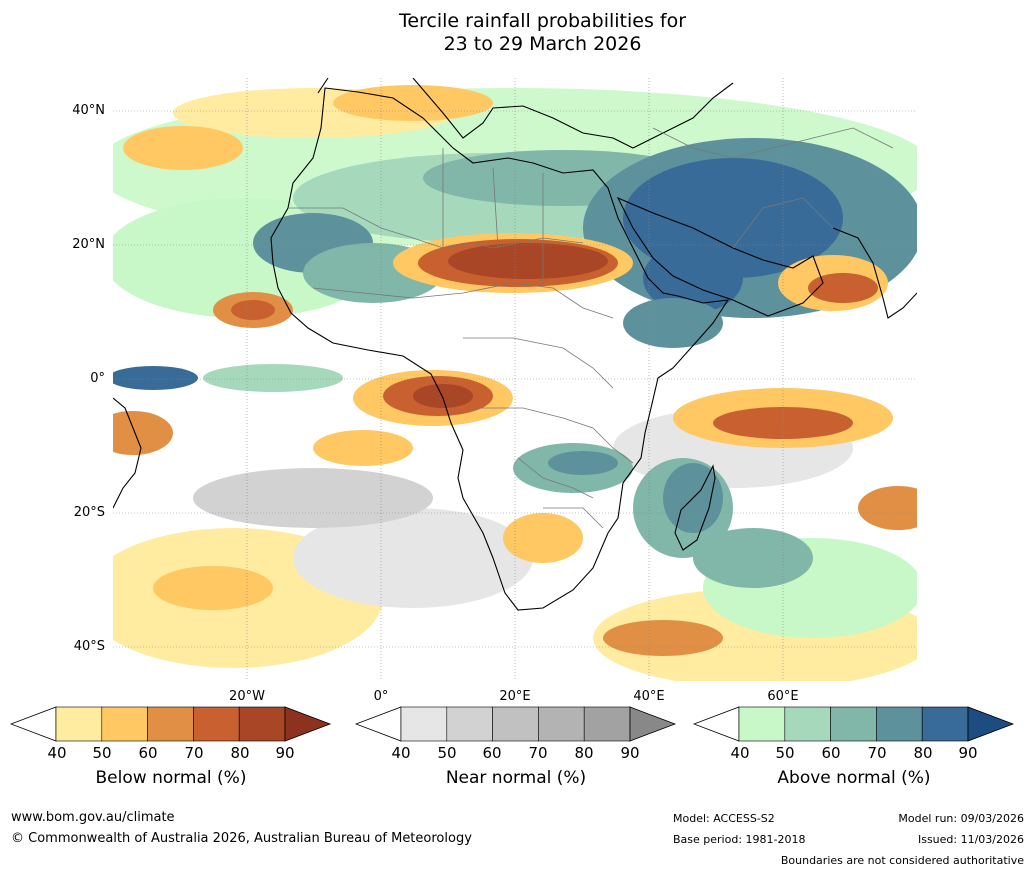  Describe the element at coordinates (739, 839) in the screenshot. I see `footer-base-period: Base period: 1981-2018` at that location.